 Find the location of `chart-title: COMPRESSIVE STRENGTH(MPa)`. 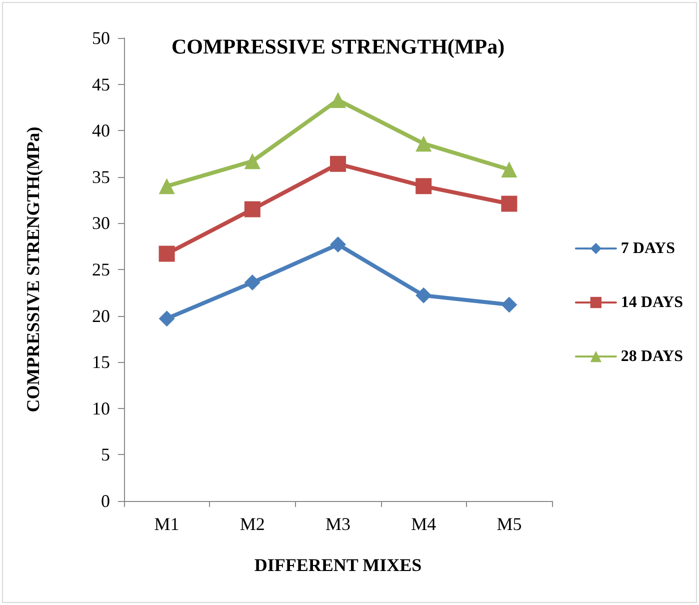

chart-title: COMPRESSIVE STRENGTH(MPa) is located at coordinates (338, 46).